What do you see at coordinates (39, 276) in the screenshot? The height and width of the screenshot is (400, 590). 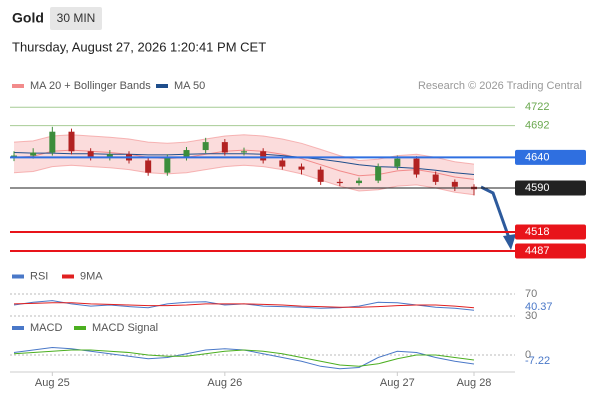 I see `legend-label: RSI` at bounding box center [39, 276].